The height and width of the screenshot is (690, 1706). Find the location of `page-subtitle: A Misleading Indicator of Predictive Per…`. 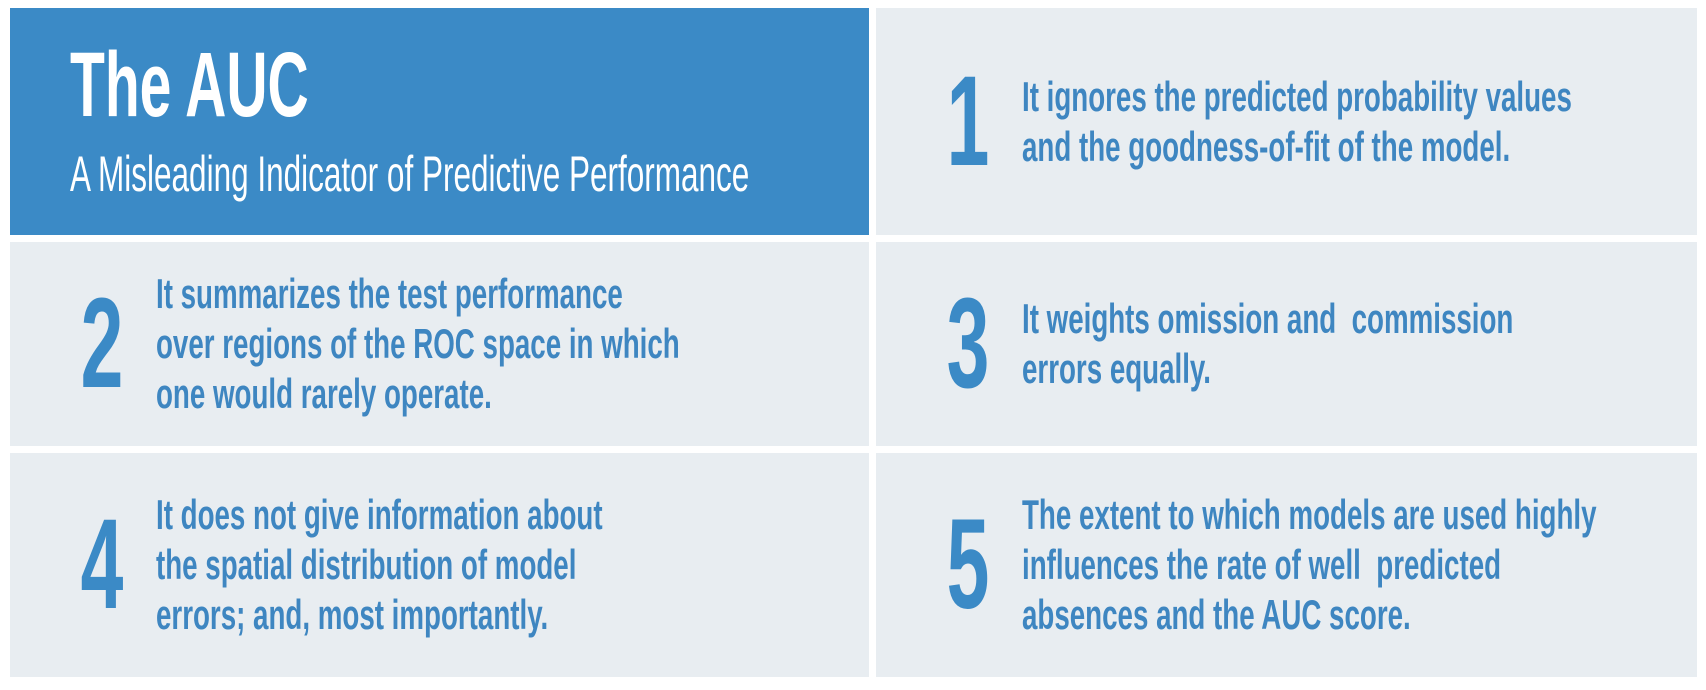

page-subtitle: A Misleading Indicator of Predictive Per… is located at coordinates (410, 173).